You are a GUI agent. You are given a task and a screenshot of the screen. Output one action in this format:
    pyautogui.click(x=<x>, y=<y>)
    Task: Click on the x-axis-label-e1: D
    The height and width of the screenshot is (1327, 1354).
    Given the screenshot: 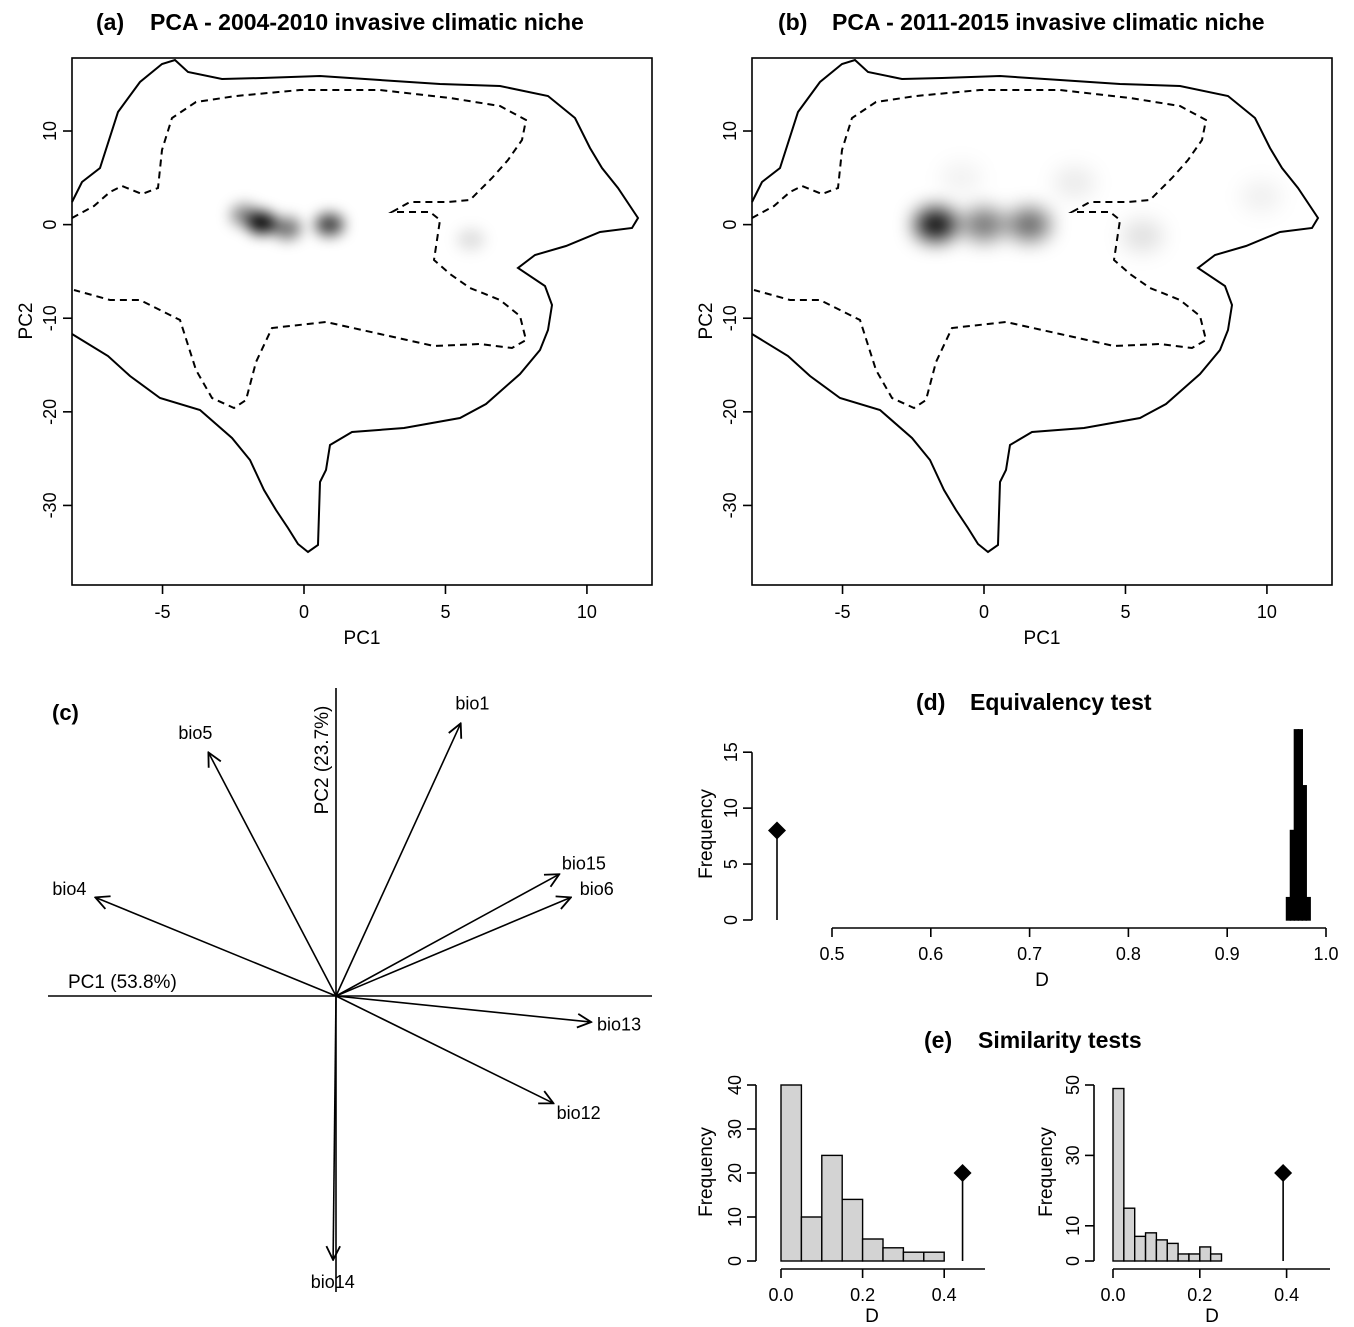 What is the action you would take?
    pyautogui.click(x=872, y=1316)
    